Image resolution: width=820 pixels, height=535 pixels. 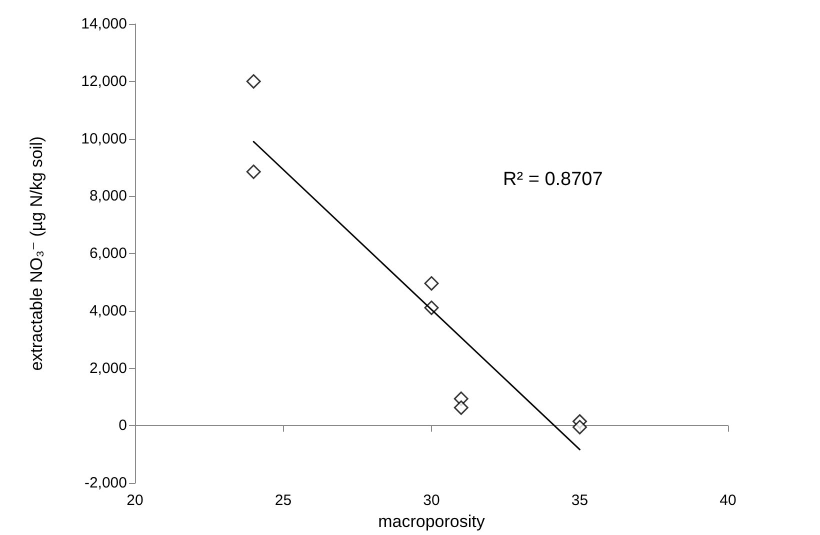 I want to click on y-axis-title: extractable NO₃⁻ (µg N/kg soil), so click(x=36, y=253).